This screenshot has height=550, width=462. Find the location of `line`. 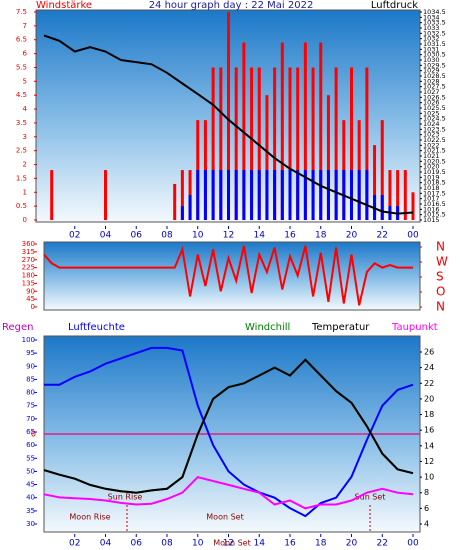

line is located at coordinates (228, 492).